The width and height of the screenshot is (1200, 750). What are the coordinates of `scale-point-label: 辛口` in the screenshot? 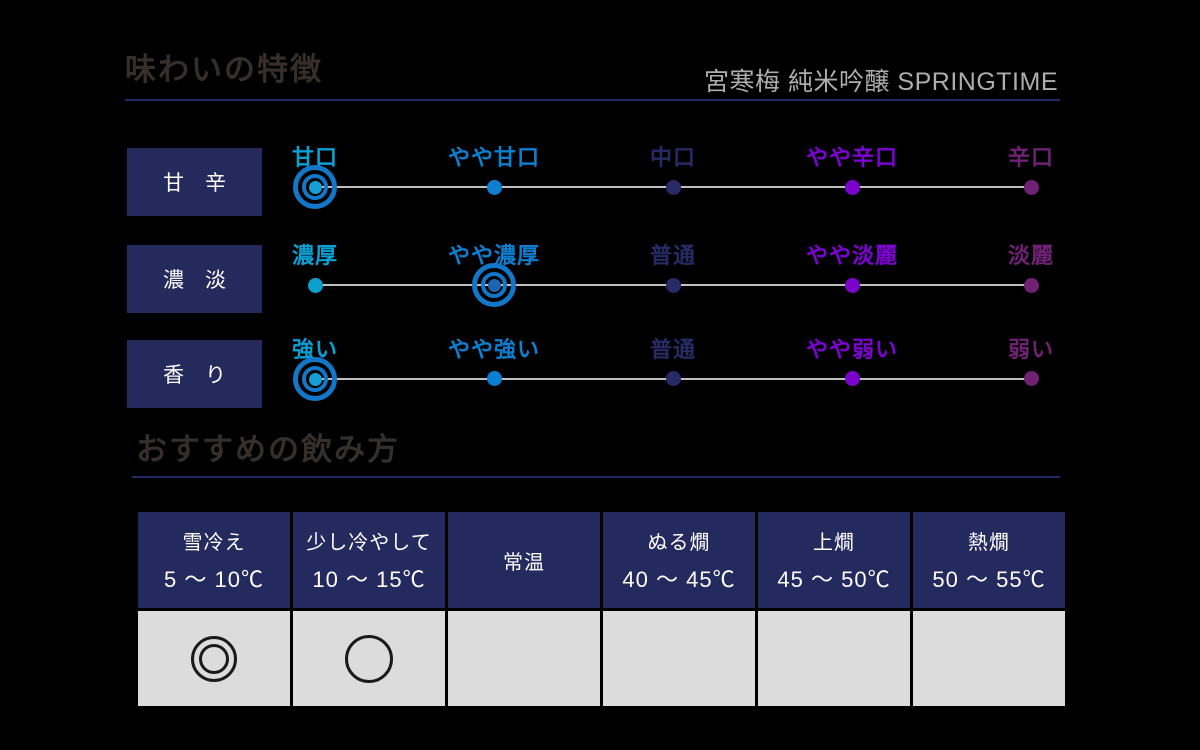 It's located at (1030, 157).